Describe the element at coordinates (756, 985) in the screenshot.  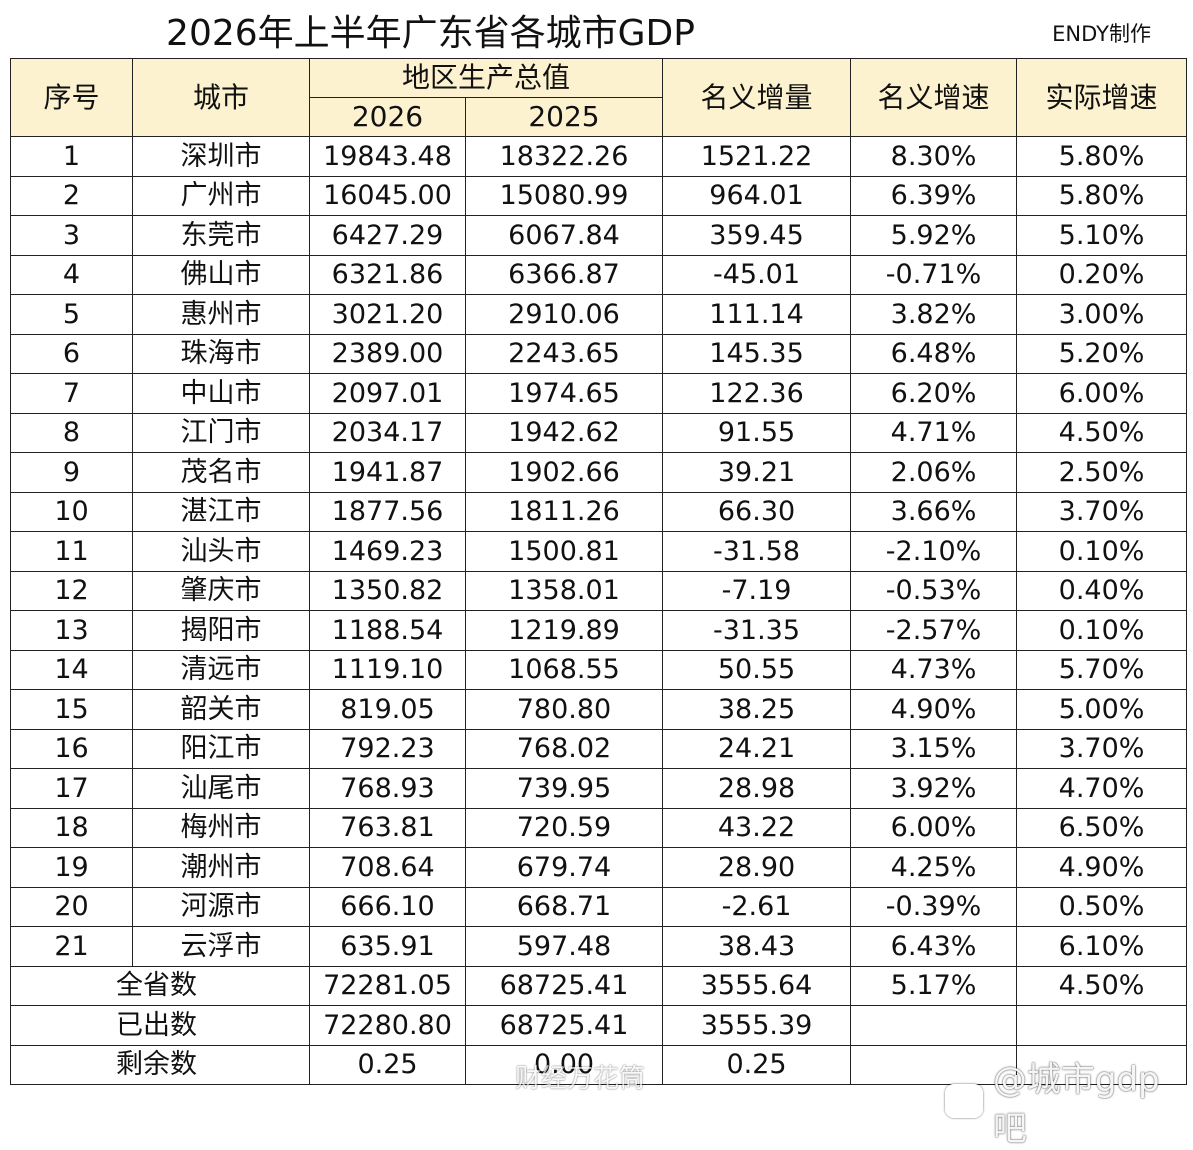
I see `summary-nominal-increase: 3555.64` at that location.